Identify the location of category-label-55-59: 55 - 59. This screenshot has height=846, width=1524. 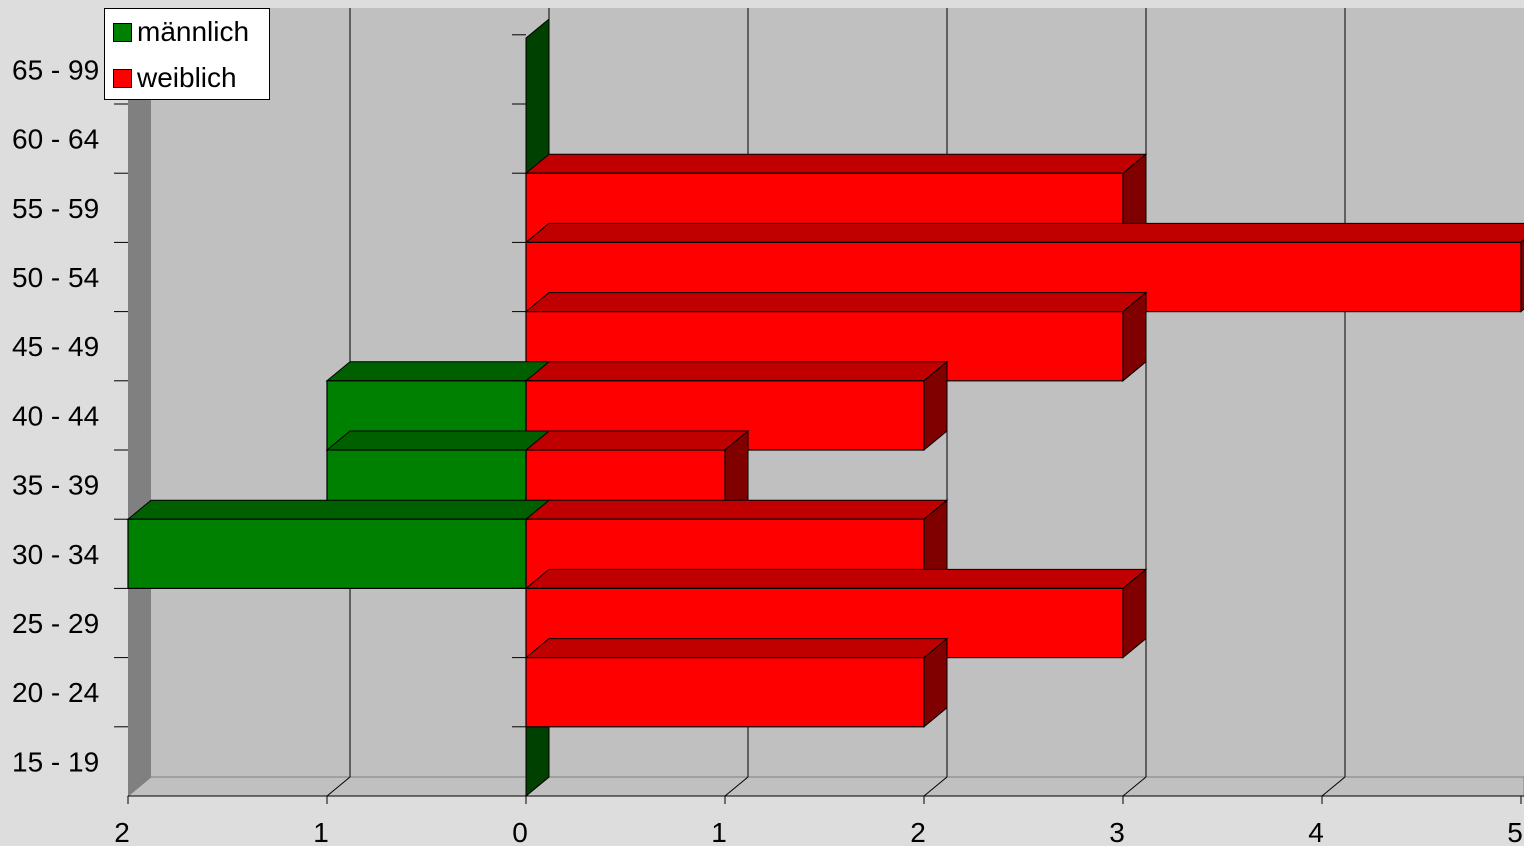
(55, 208).